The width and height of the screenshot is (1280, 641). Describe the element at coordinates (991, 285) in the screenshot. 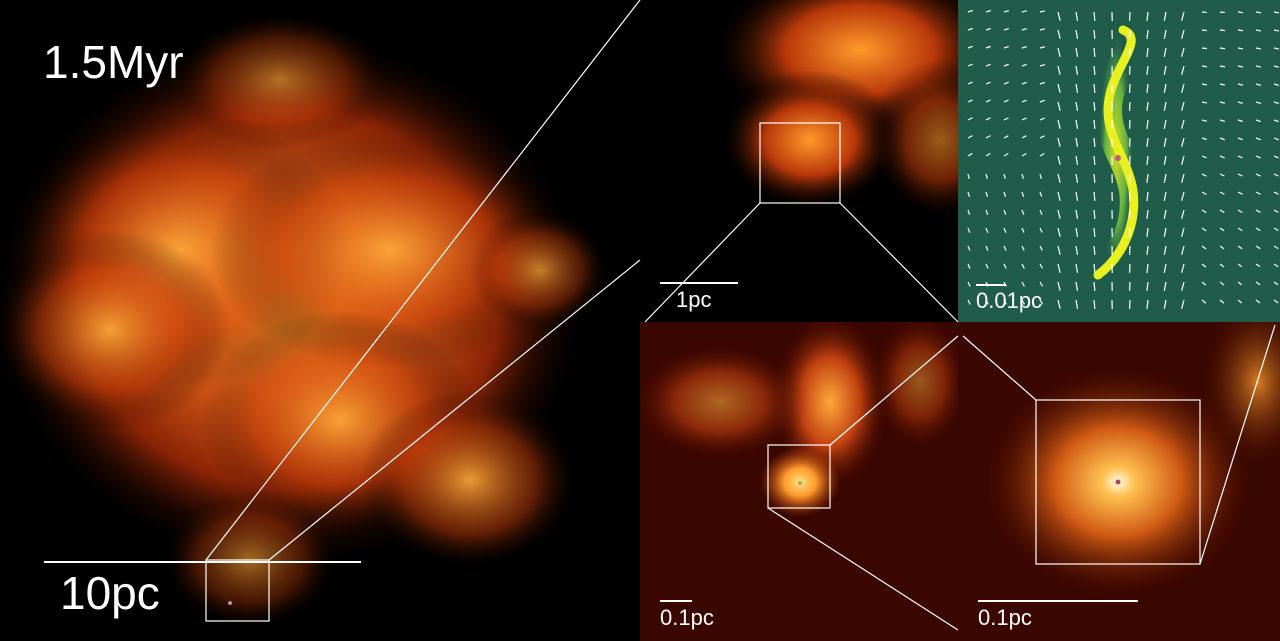

I see `scale-bar-0-01pc` at that location.